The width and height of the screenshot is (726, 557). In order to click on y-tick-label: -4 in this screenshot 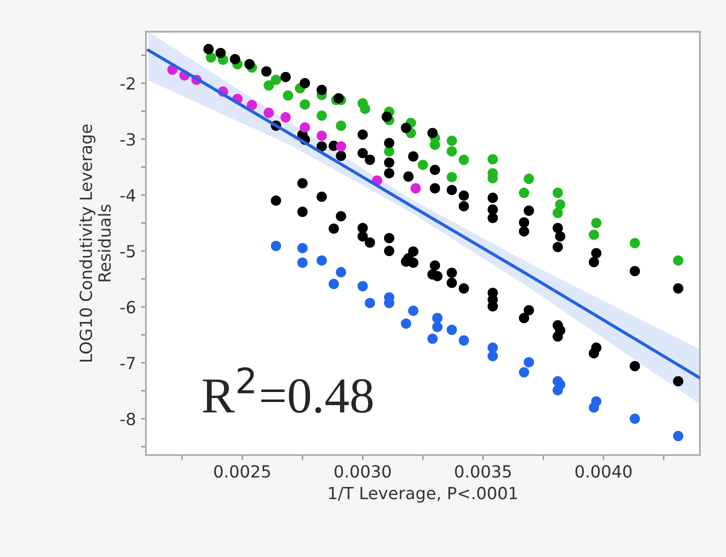, I will do `click(128, 195)`.